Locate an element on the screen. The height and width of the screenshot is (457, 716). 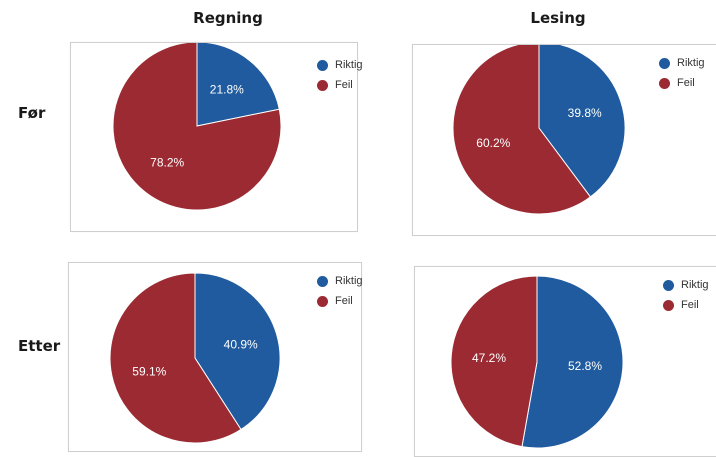
pie-value-label-feil: 47.2% is located at coordinates (489, 358).